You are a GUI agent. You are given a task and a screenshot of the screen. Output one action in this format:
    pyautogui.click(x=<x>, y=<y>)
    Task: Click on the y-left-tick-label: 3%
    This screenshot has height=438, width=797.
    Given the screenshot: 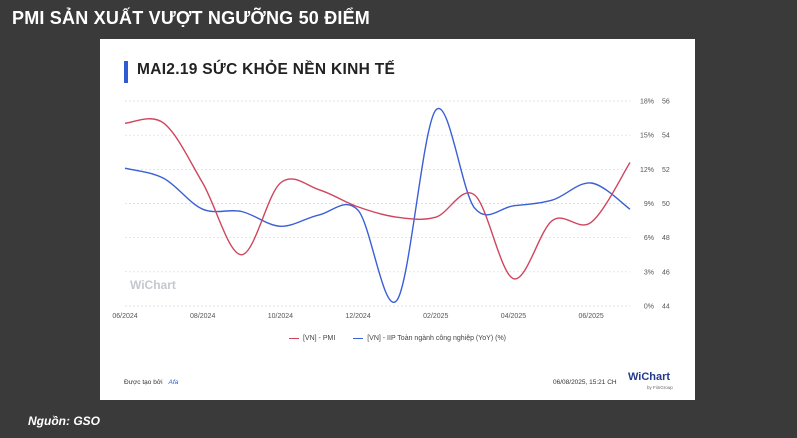 What is the action you would take?
    pyautogui.click(x=649, y=272)
    